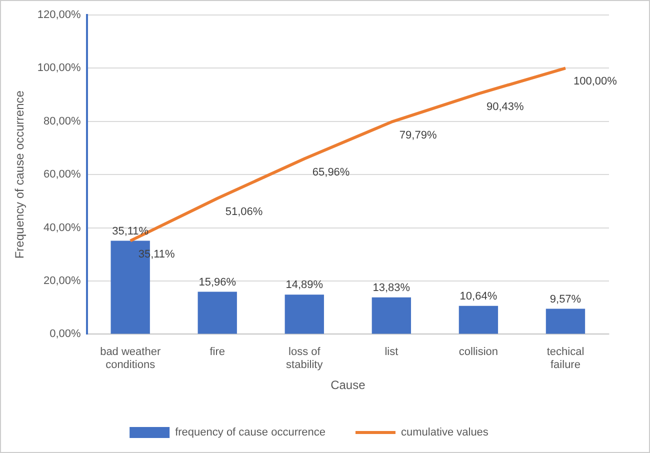 This screenshot has height=453, width=650. What do you see at coordinates (595, 82) in the screenshot?
I see `data-label: 100,00%` at bounding box center [595, 82].